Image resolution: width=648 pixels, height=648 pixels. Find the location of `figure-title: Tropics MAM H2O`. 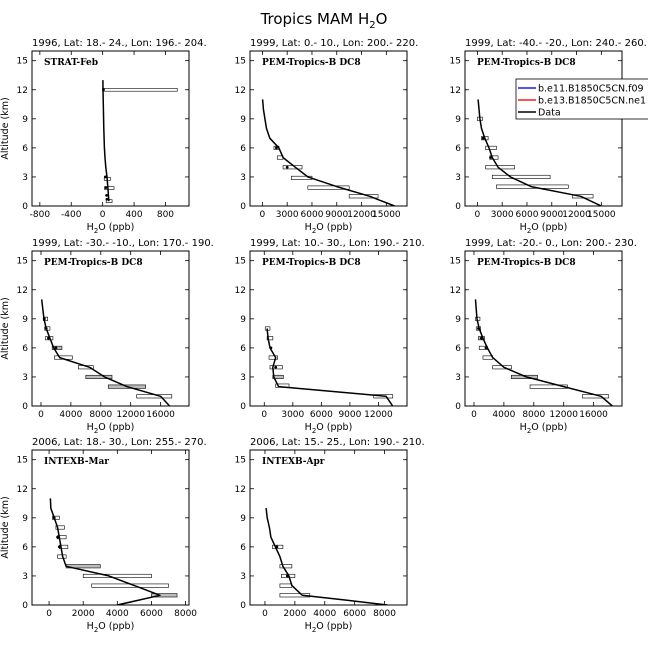

figure-title: Tropics MAM H2O is located at coordinates (324, 20).